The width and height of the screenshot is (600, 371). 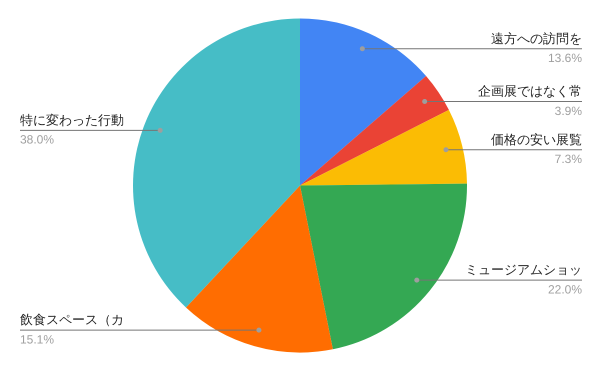 What do you see at coordinates (72, 320) in the screenshot?
I see `slice-label: 飲食スペース（カ` at bounding box center [72, 320].